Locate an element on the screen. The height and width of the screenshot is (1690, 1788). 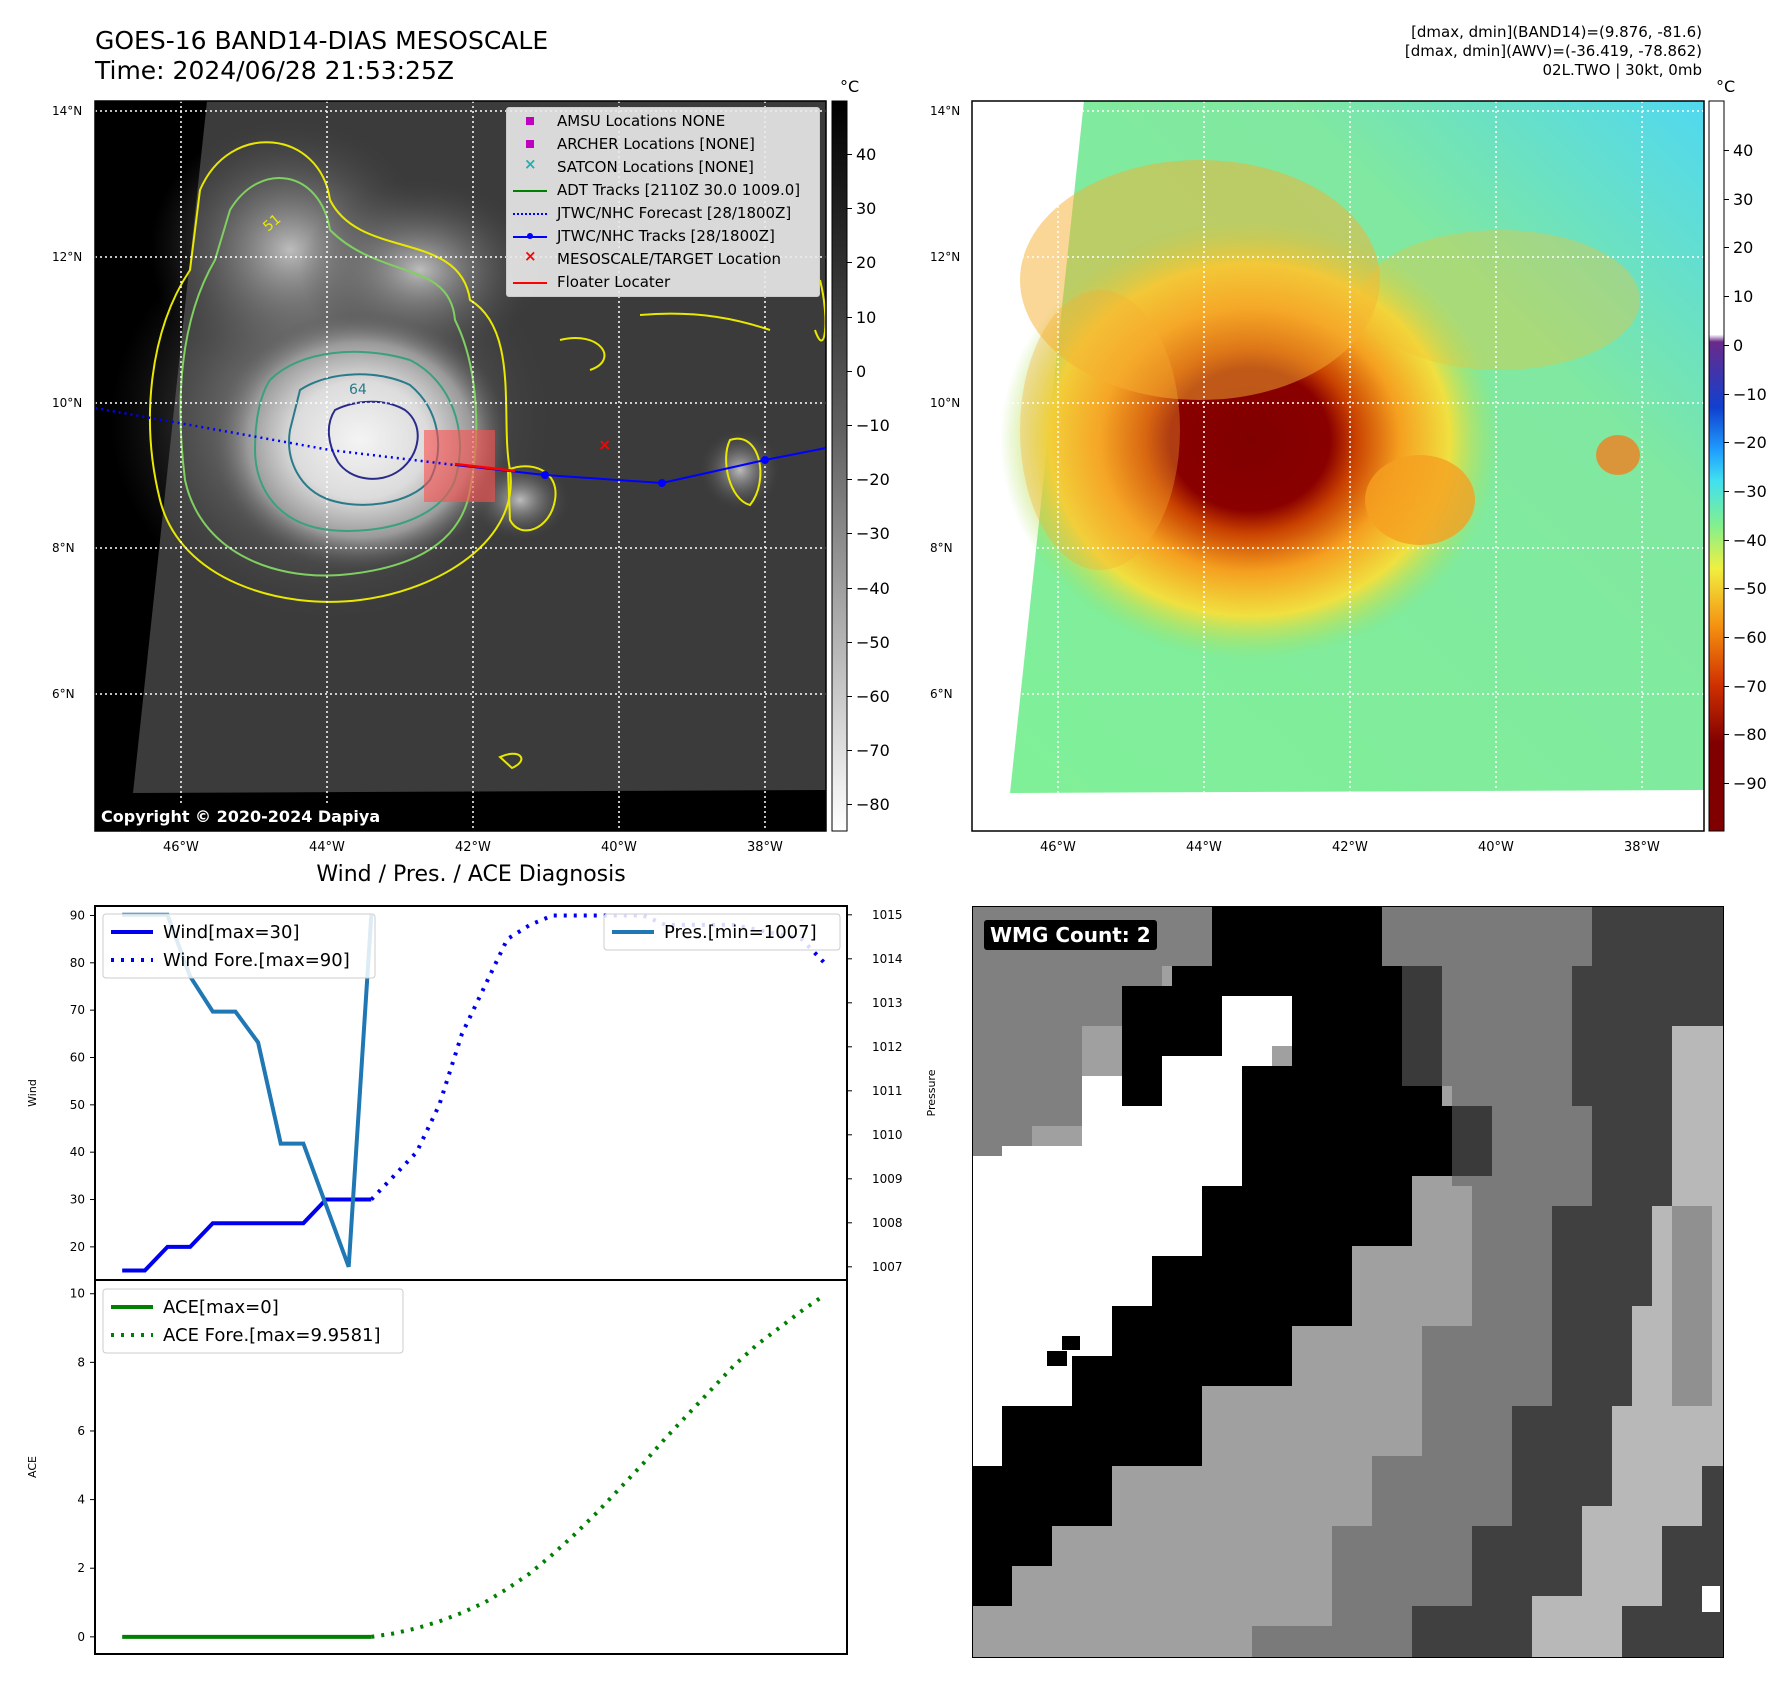
copyright-label: Copyright © 2020-2024 Dapiya is located at coordinates (241, 816).